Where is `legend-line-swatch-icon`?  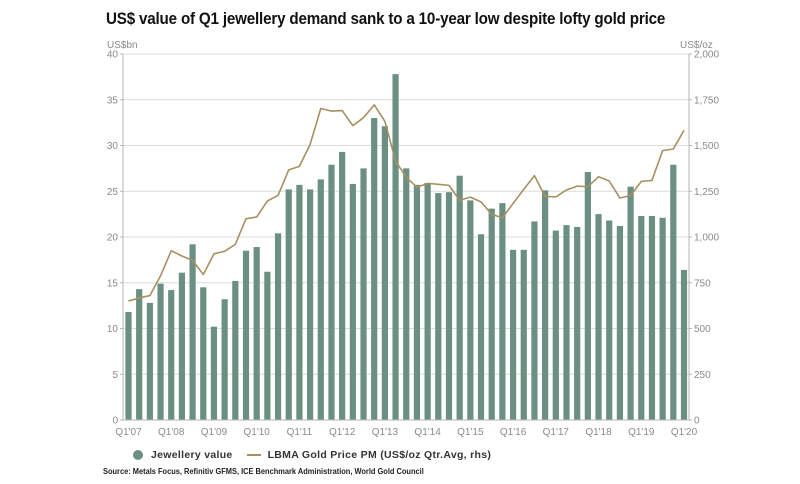
legend-line-swatch-icon is located at coordinates (253, 455).